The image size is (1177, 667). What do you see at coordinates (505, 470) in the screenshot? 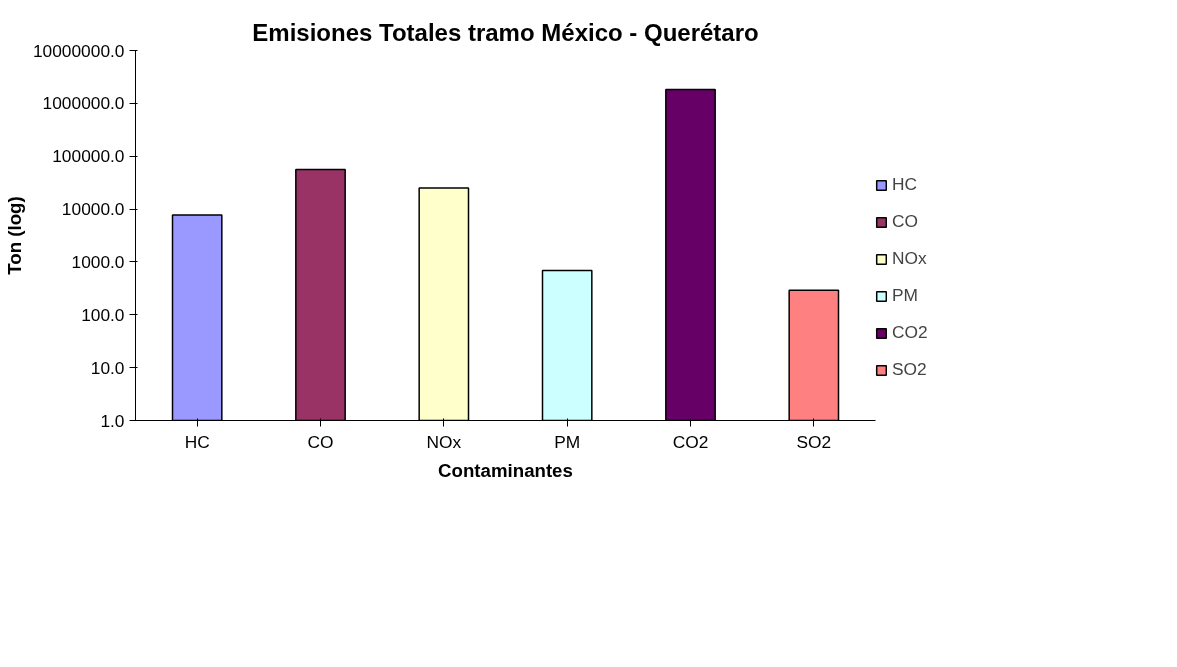
I see `x-axis-title: Contaminantes` at bounding box center [505, 470].